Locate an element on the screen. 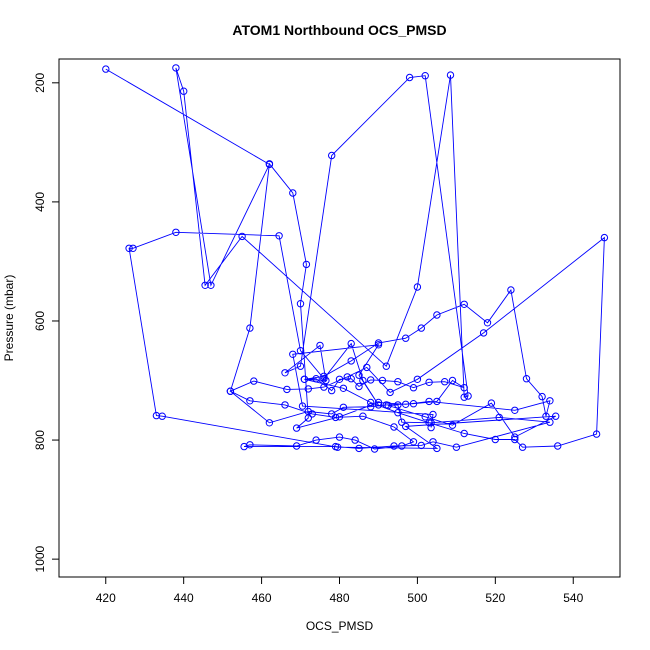 The image size is (650, 650). y-tick-label: 1000 is located at coordinates (40, 558).